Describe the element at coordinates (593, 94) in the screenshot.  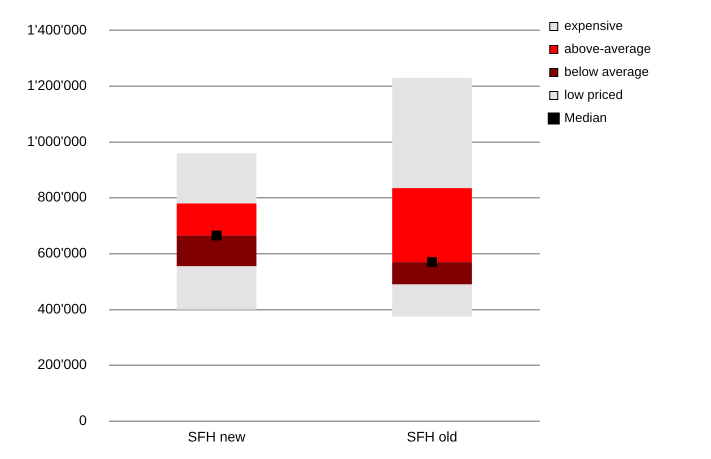
I see `legend-label: low priced` at that location.